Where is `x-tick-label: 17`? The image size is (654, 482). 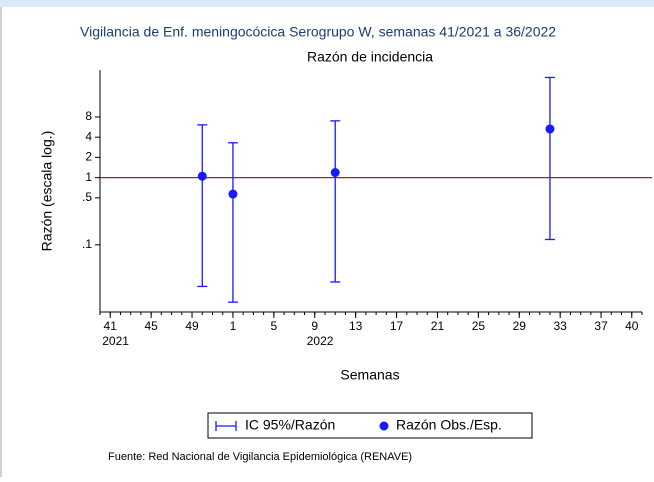 x-tick-label: 17 is located at coordinates (397, 326).